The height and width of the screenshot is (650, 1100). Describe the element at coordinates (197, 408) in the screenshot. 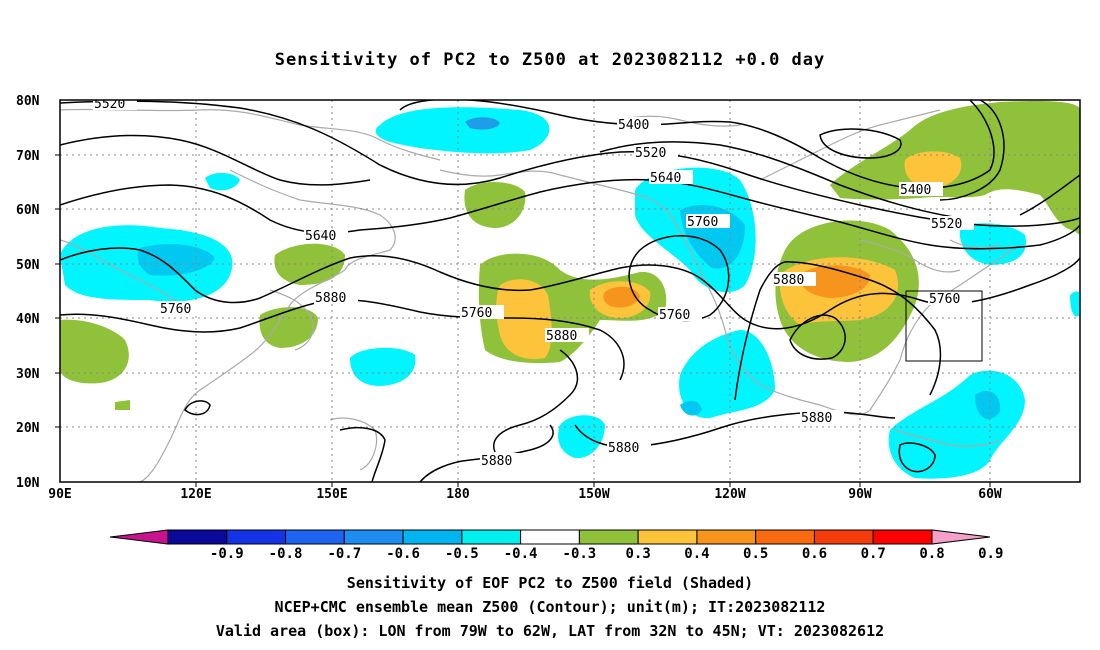

I see `contour-5880-low-asia` at that location.